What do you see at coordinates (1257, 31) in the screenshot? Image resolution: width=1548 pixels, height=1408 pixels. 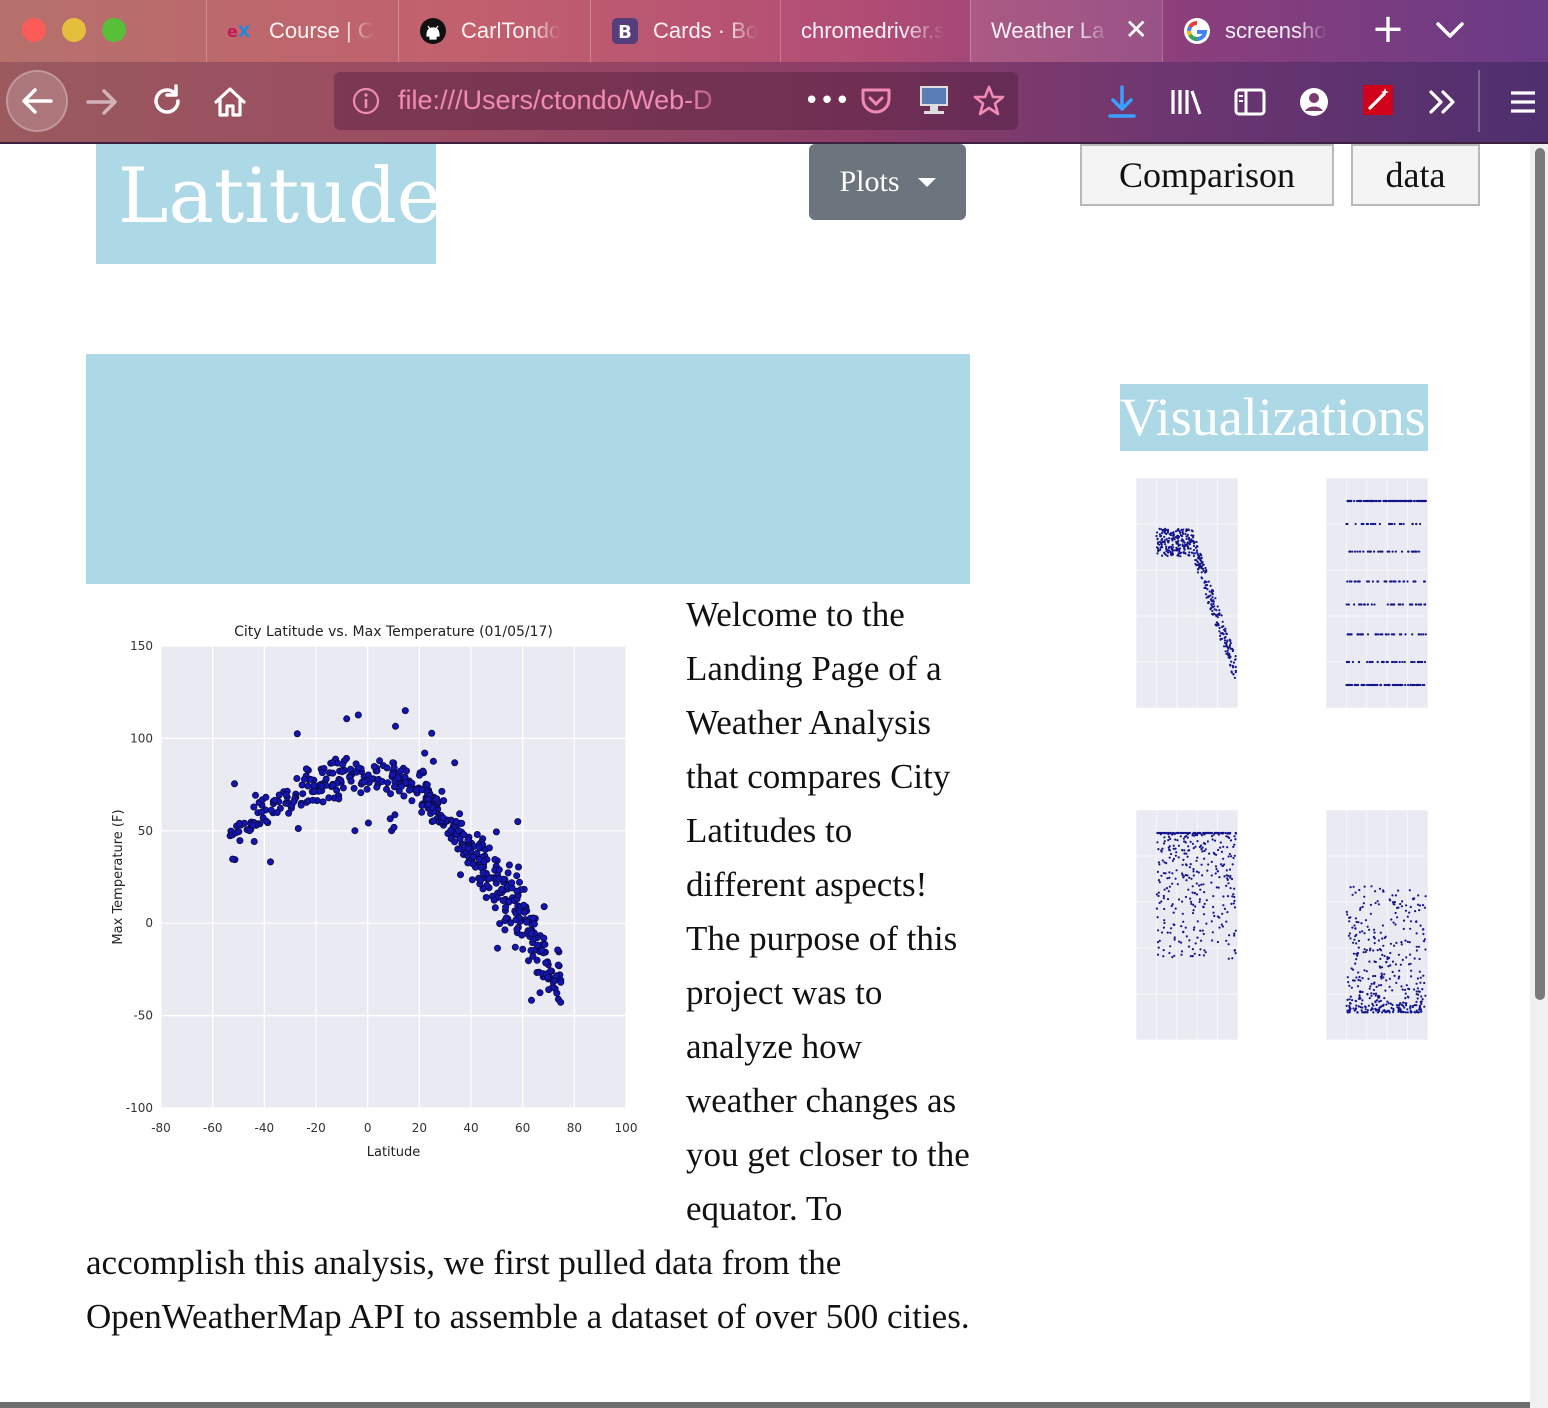 I see `tab-google: screensho` at bounding box center [1257, 31].